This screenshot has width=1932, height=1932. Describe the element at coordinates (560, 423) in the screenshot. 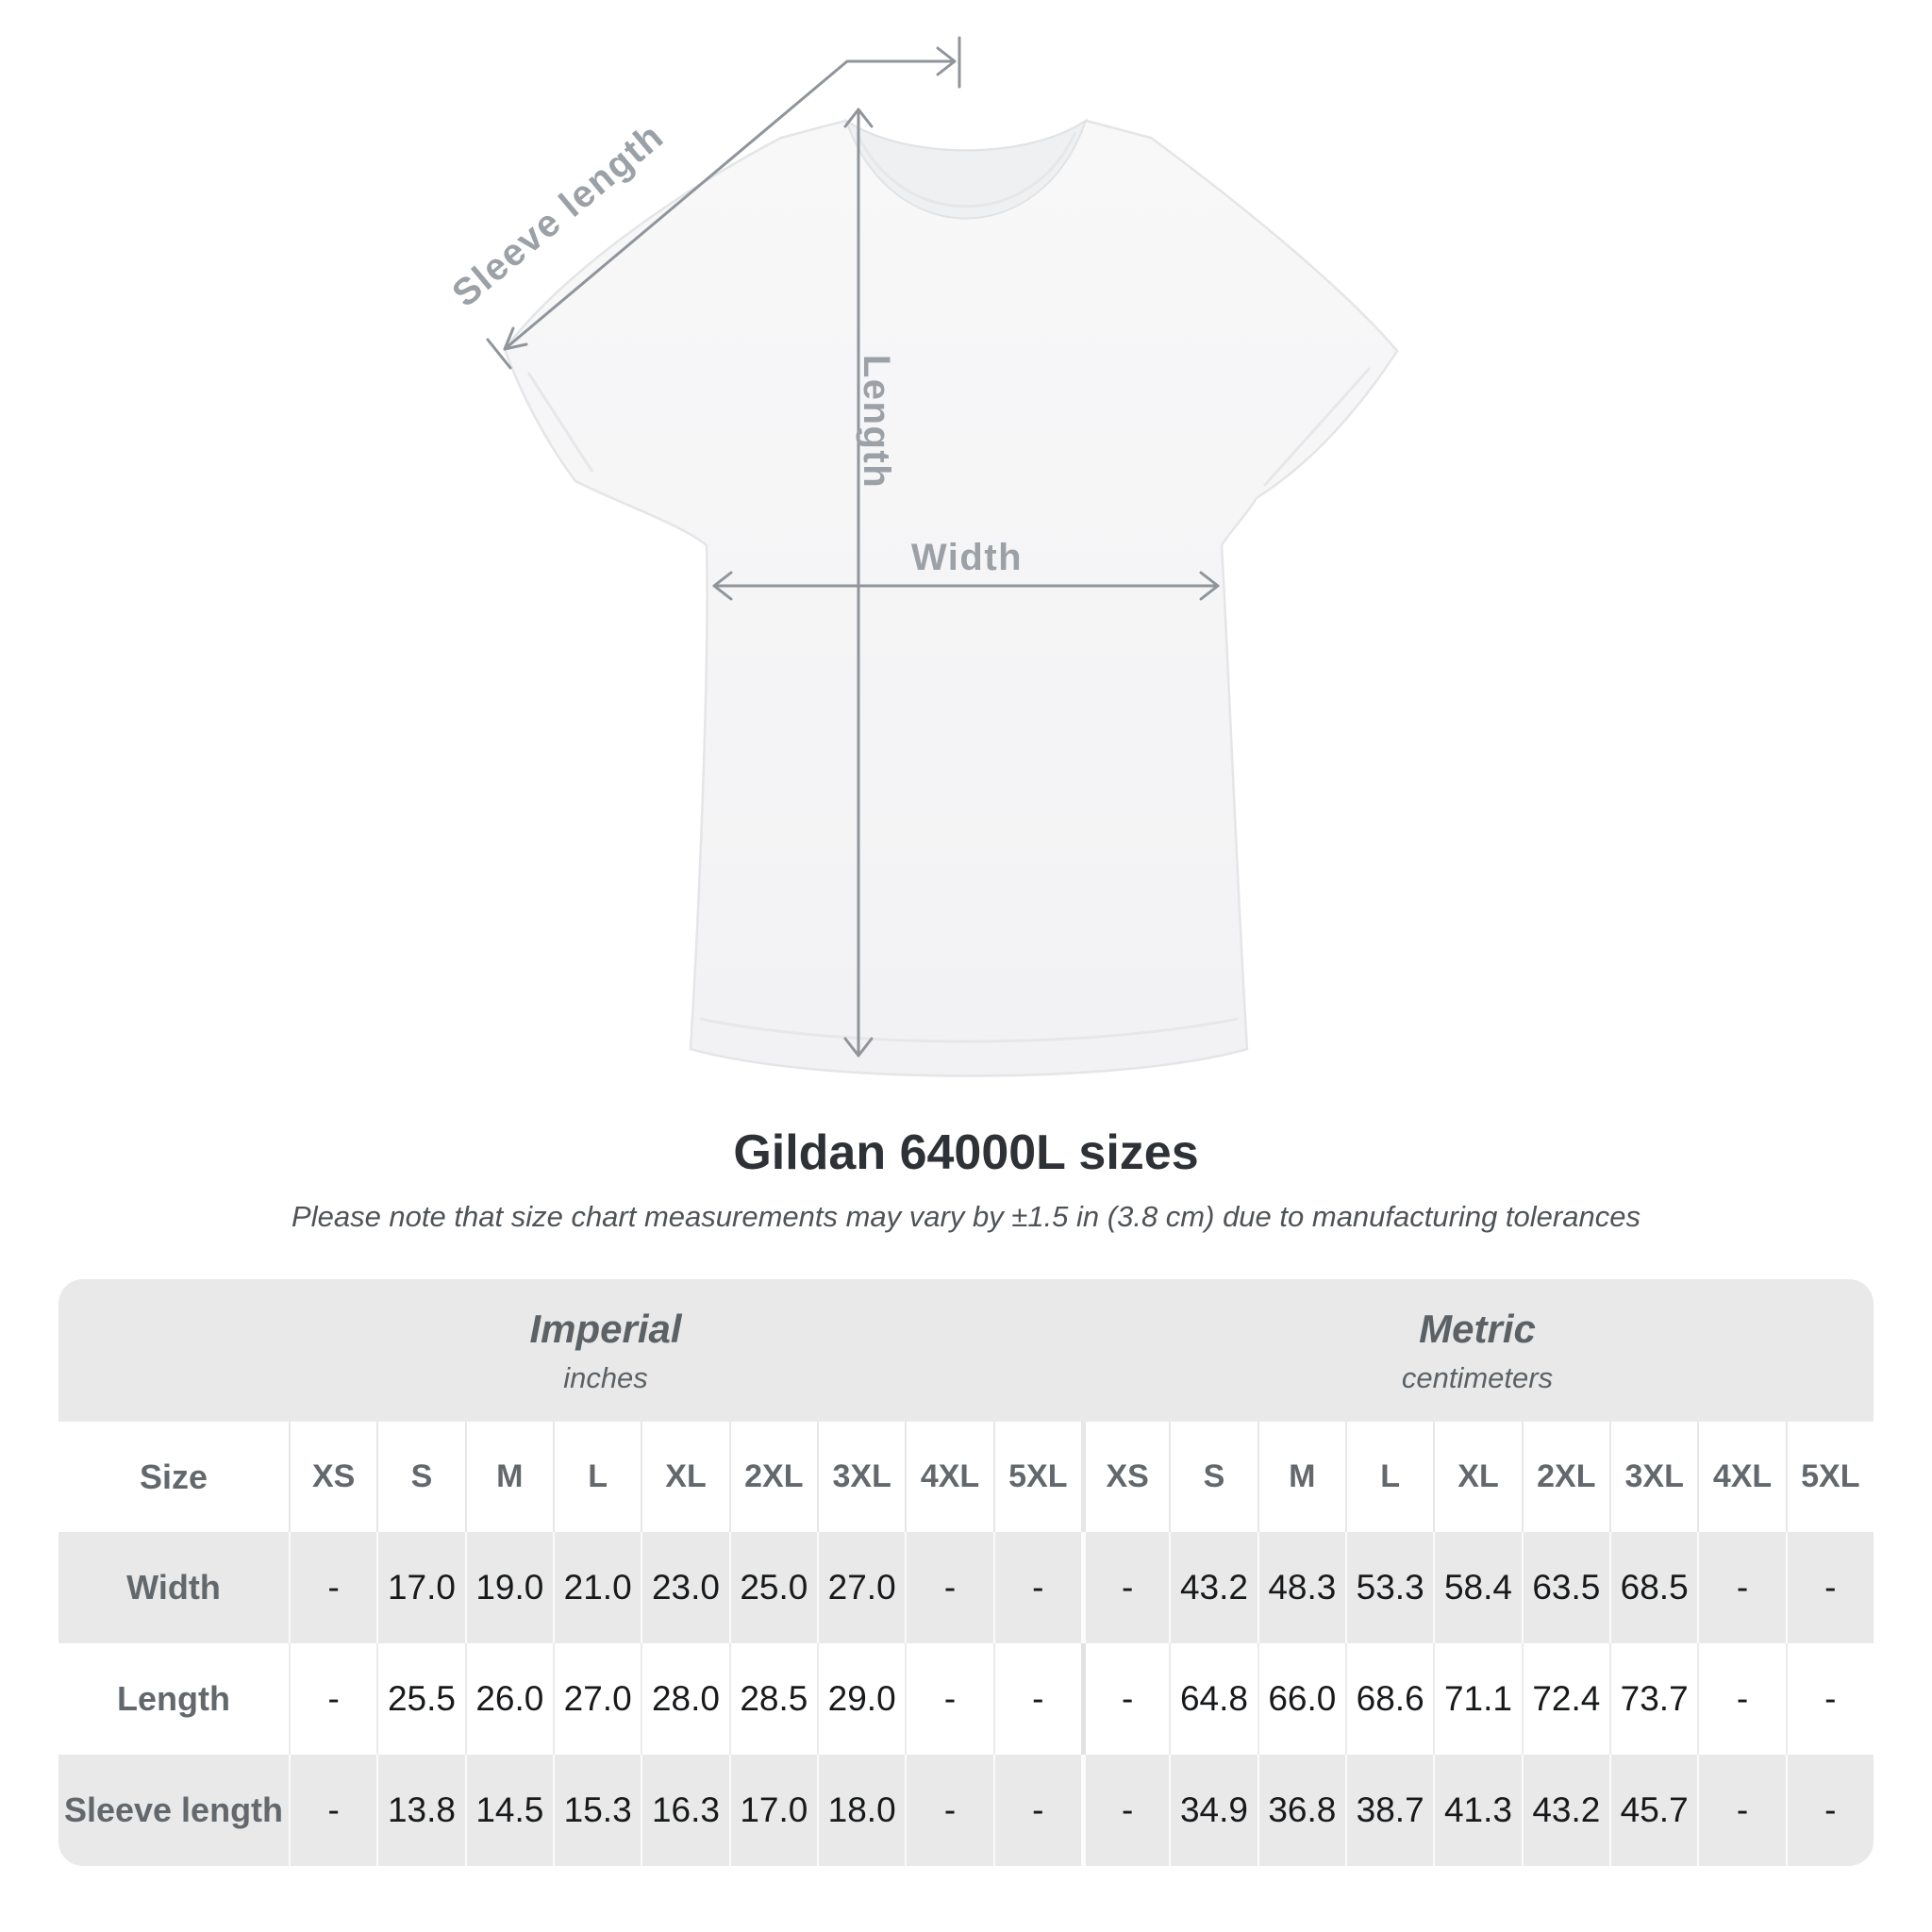

I see `left-sleeve-seam` at that location.